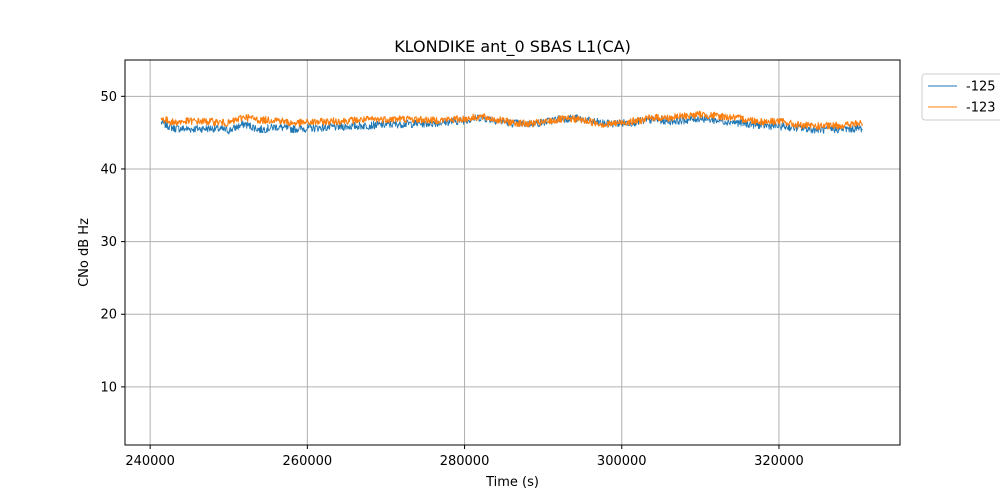  Describe the element at coordinates (981, 87) in the screenshot. I see `legend-label: -125` at that location.